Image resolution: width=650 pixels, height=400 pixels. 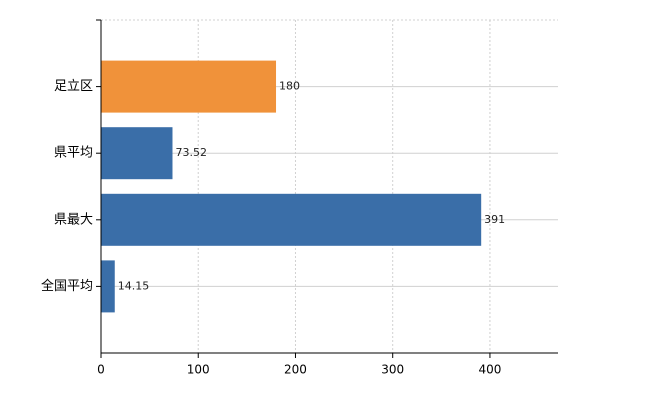 What do you see at coordinates (73, 219) in the screenshot?
I see `y-tick-label: 県最大` at bounding box center [73, 219].